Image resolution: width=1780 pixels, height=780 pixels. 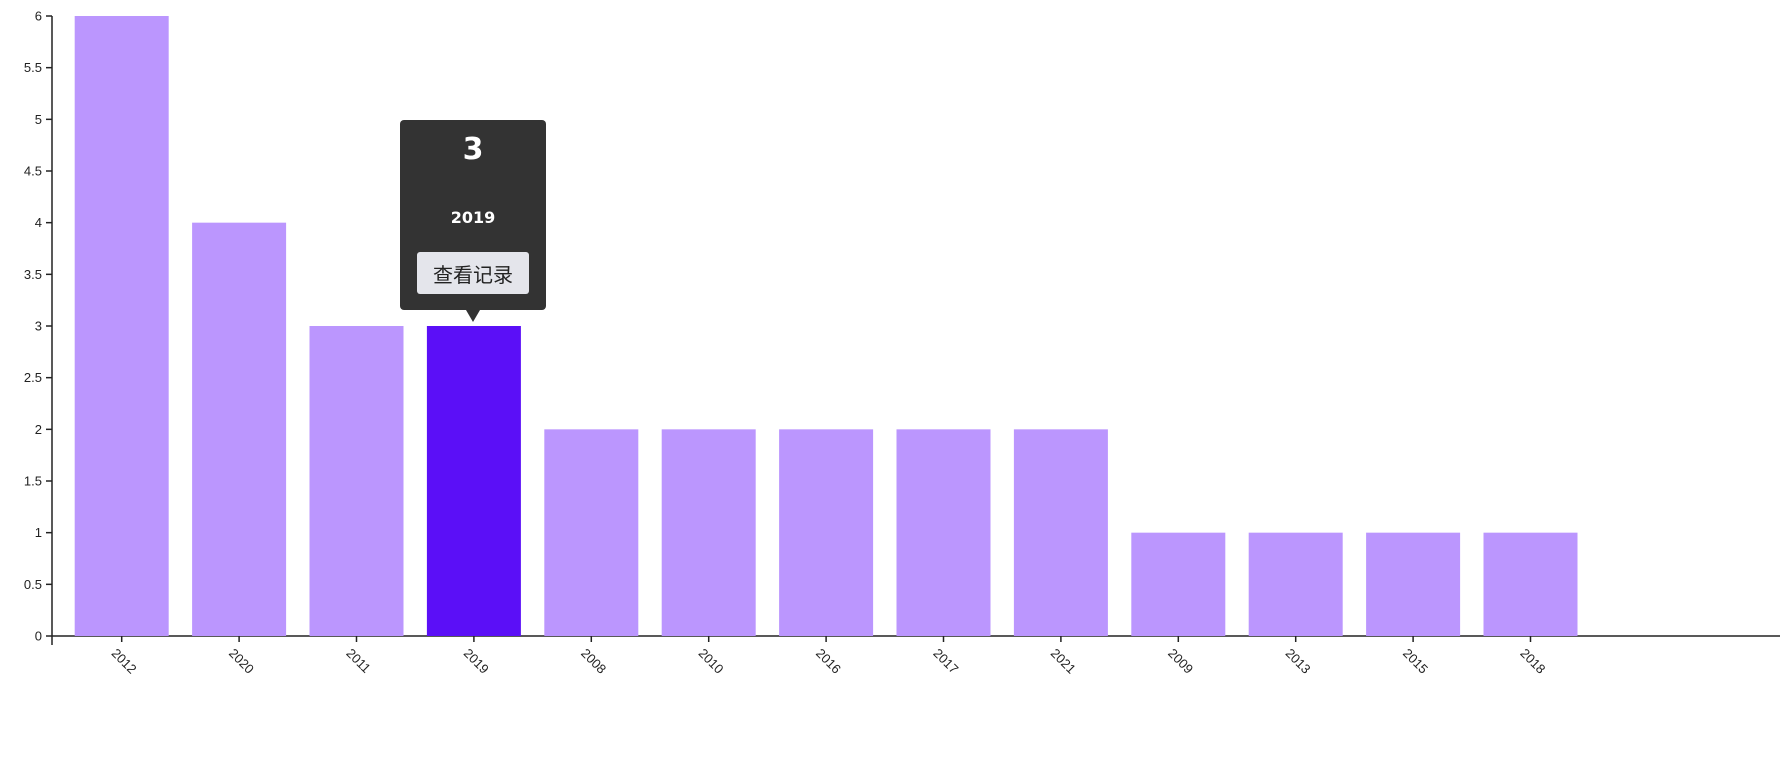 I want to click on bar-tooltip: 3 2019 查看记录, so click(x=473, y=215).